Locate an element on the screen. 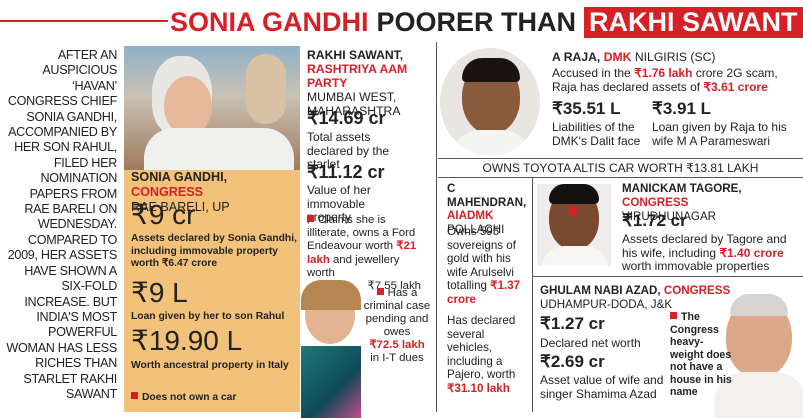 This screenshot has height=418, width=803. sonia-desc-2: Loan given by her to son Rahul is located at coordinates (208, 316).